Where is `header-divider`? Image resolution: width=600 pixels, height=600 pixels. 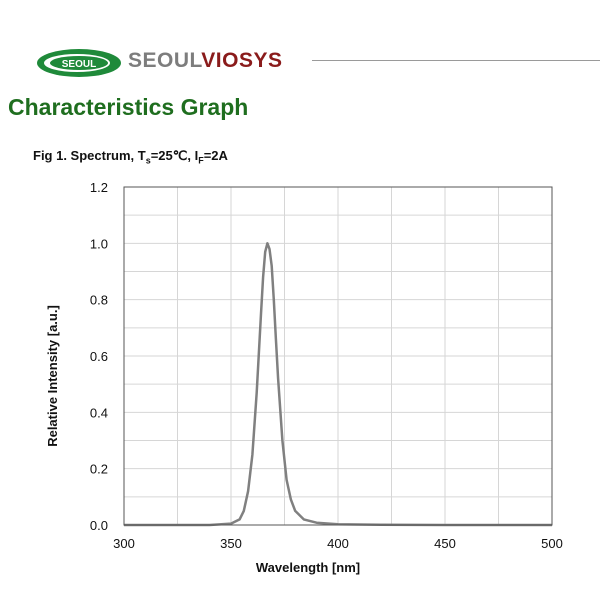
header-divider is located at coordinates (456, 60).